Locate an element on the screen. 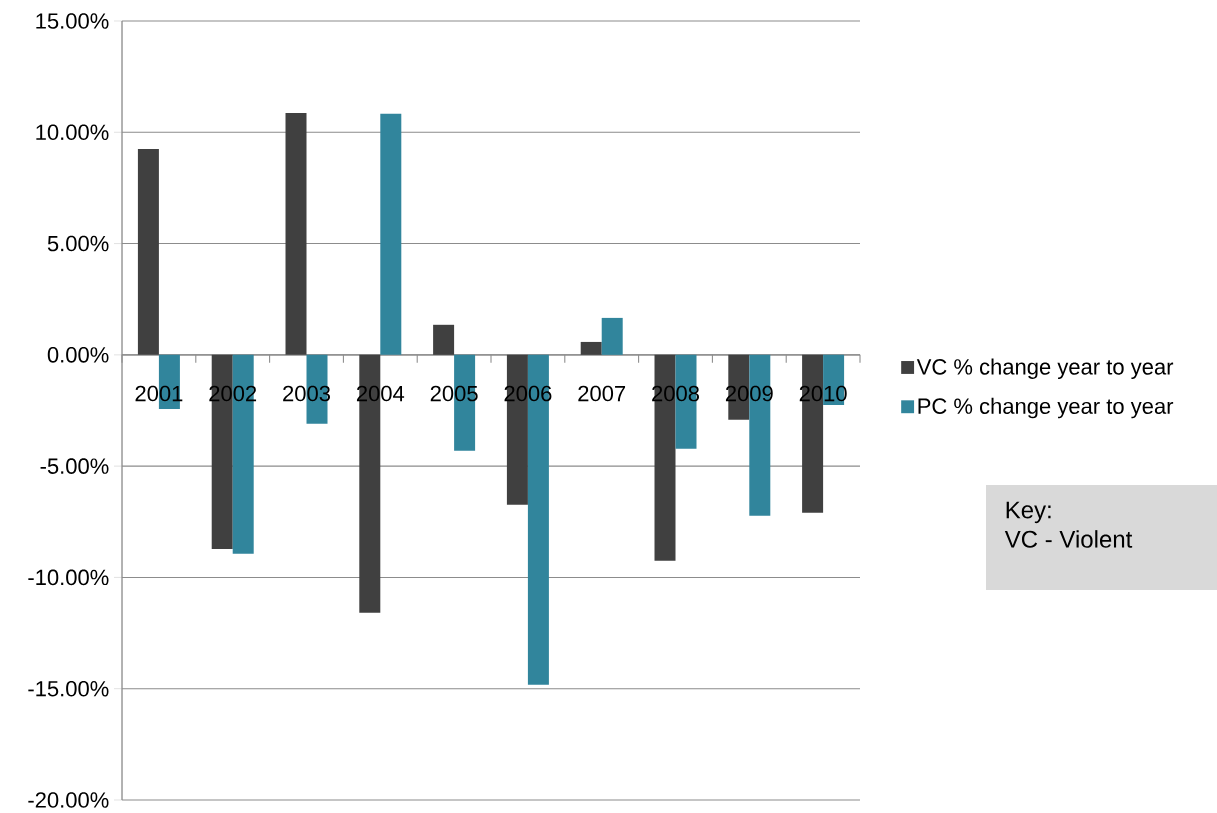  y-tick-label: -10.00% is located at coordinates (68, 577).